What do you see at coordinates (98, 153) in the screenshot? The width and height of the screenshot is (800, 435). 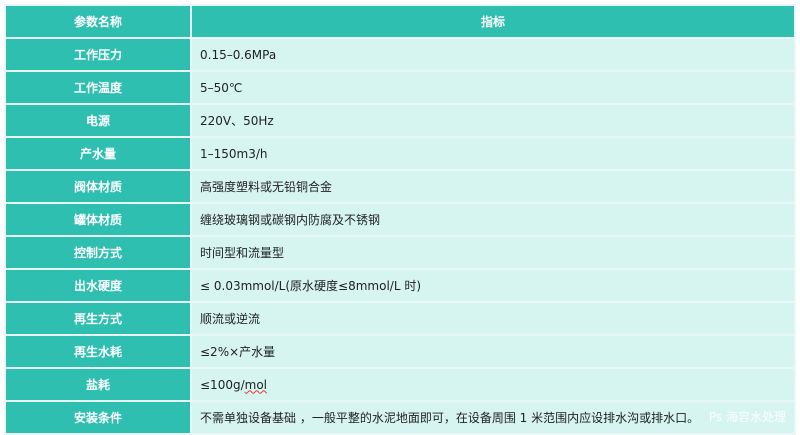 I see `param-name: 产水量` at bounding box center [98, 153].